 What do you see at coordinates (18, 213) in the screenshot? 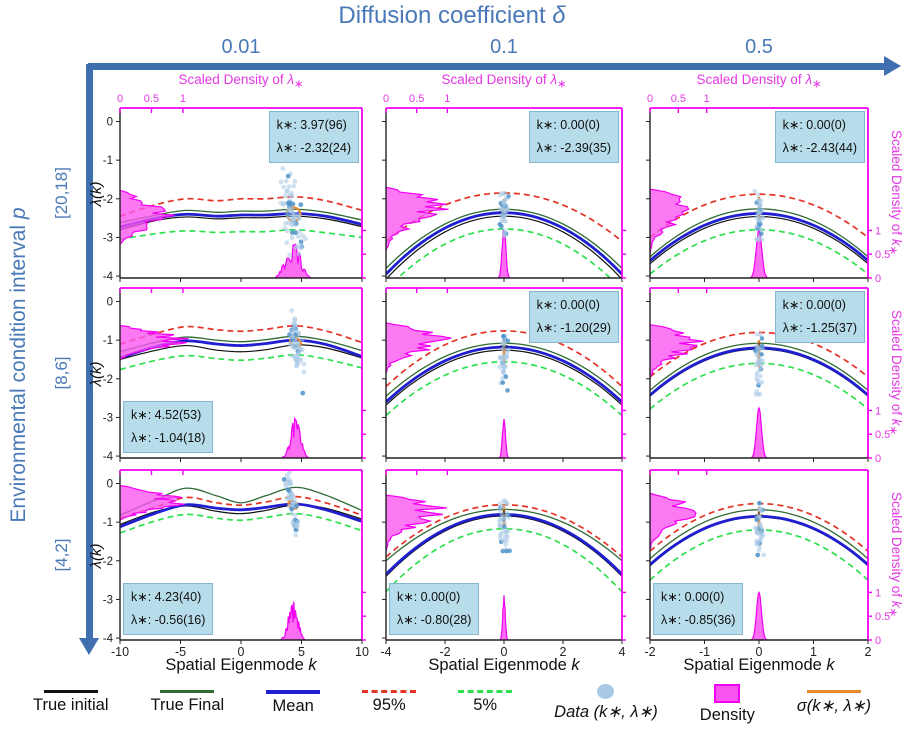
I see `left-axis-title-var: p` at bounding box center [18, 213].